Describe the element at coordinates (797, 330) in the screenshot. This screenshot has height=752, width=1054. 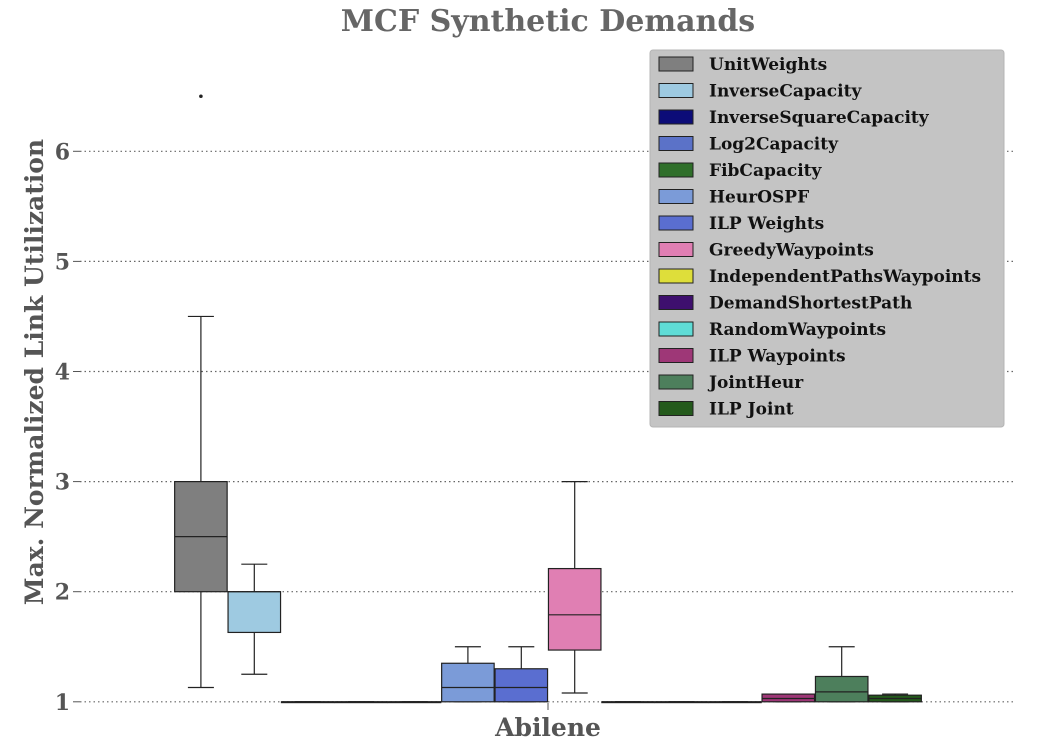
I see `legend-label: RandomWaypoints` at that location.